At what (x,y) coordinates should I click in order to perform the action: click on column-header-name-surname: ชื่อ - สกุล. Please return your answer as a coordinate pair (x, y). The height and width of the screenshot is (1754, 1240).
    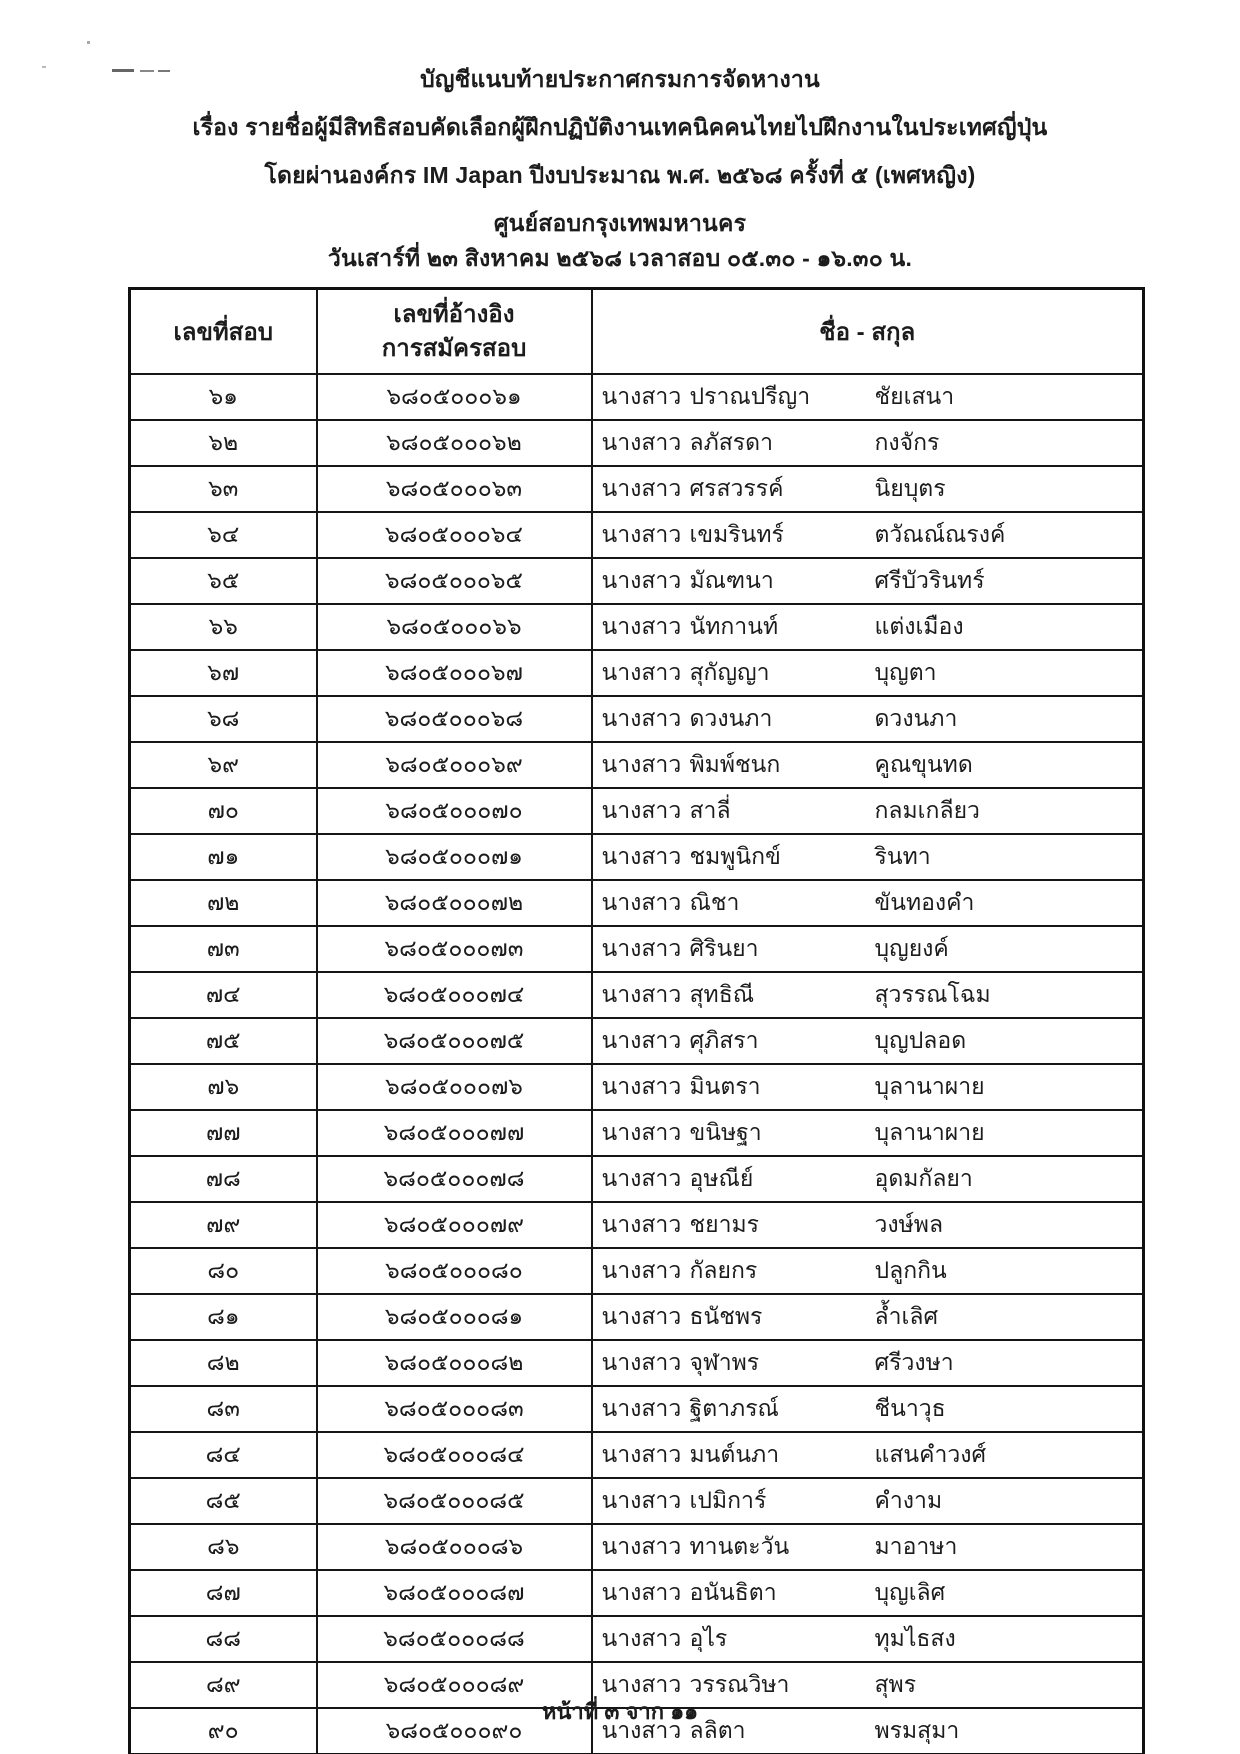
    Looking at the image, I should click on (867, 331).